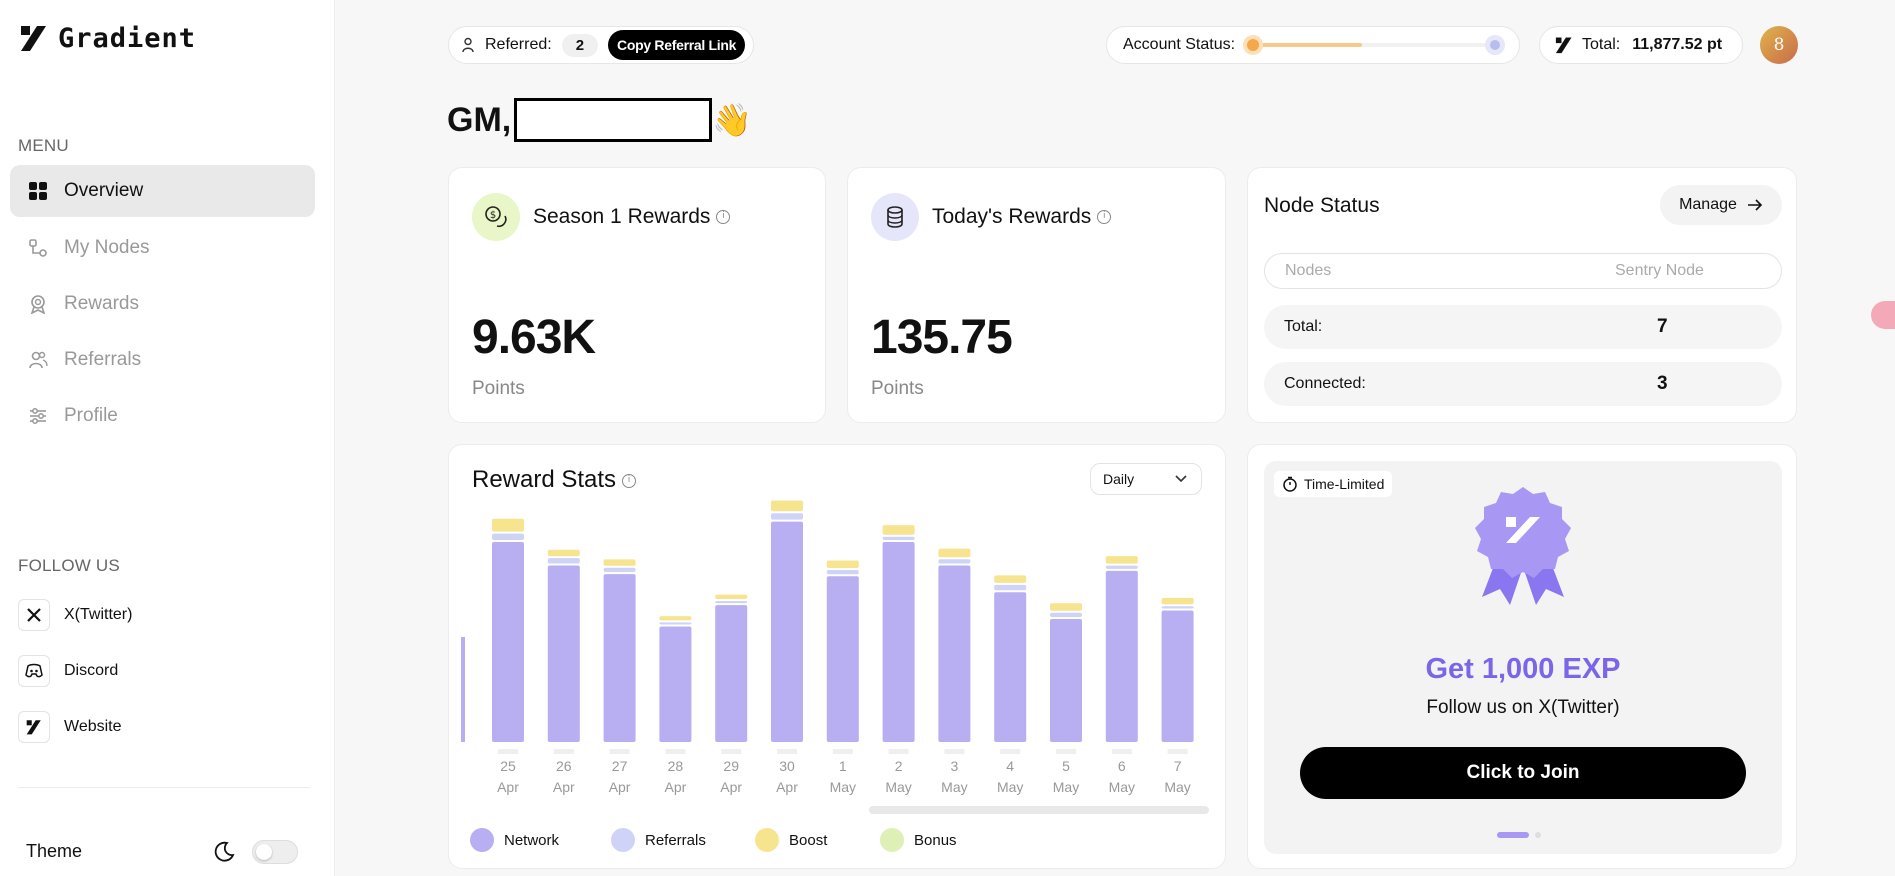 The width and height of the screenshot is (1895, 876). What do you see at coordinates (632, 217) in the screenshot?
I see `season-rewards-title: Season 1 Rewards i` at bounding box center [632, 217].